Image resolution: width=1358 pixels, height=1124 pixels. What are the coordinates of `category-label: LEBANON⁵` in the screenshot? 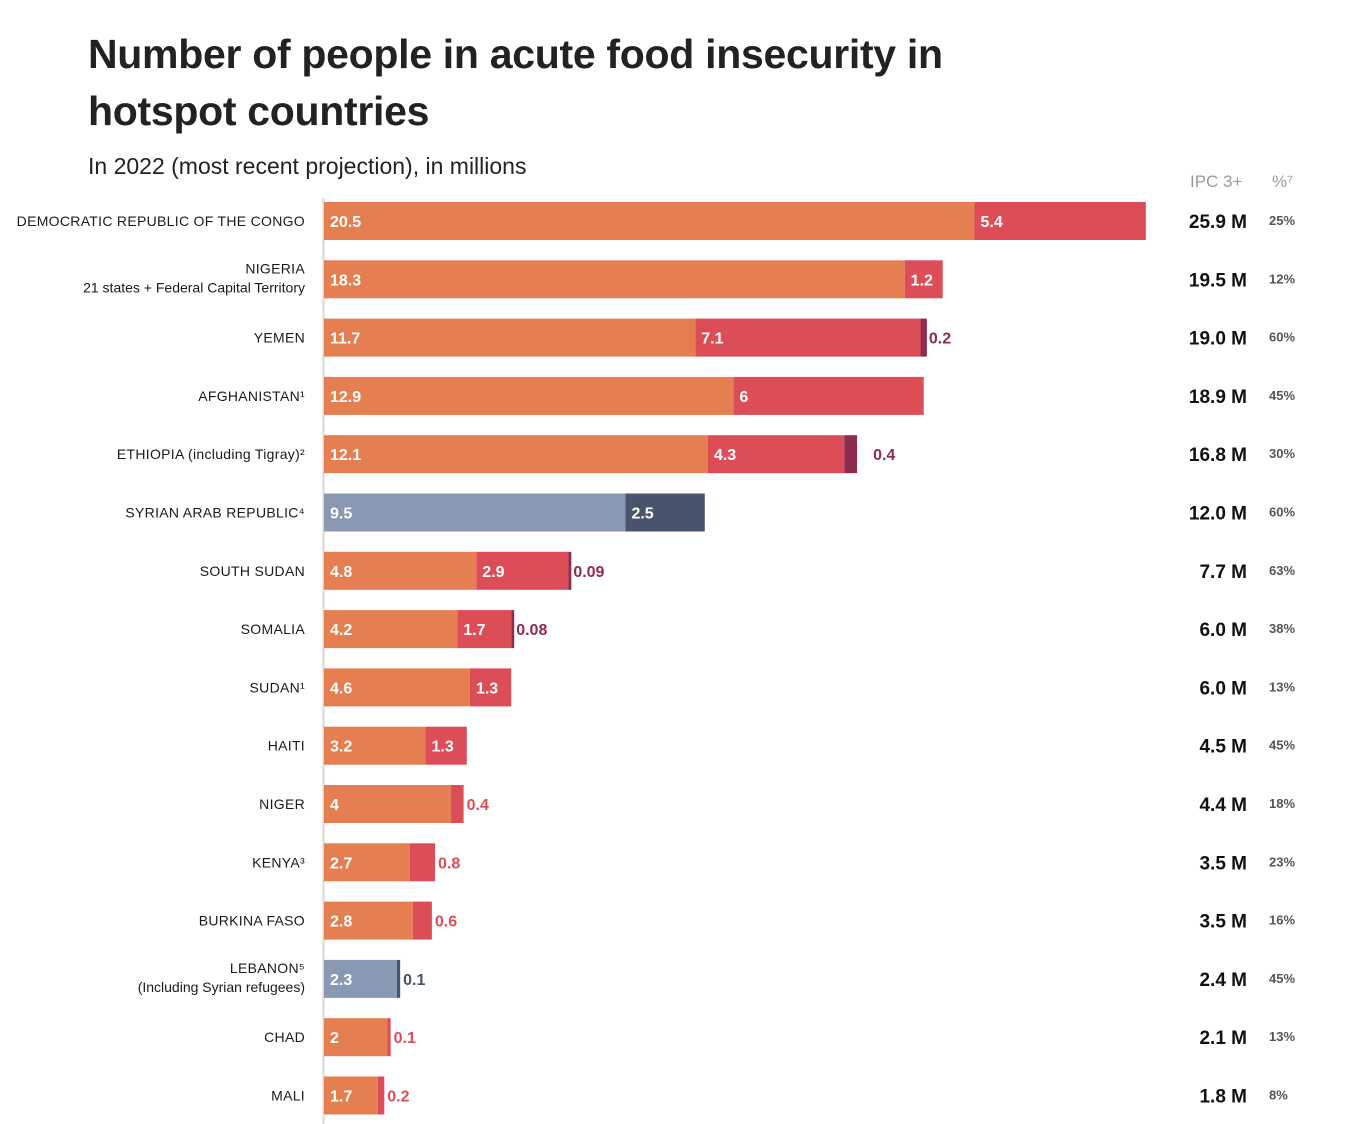 It's located at (267, 968).